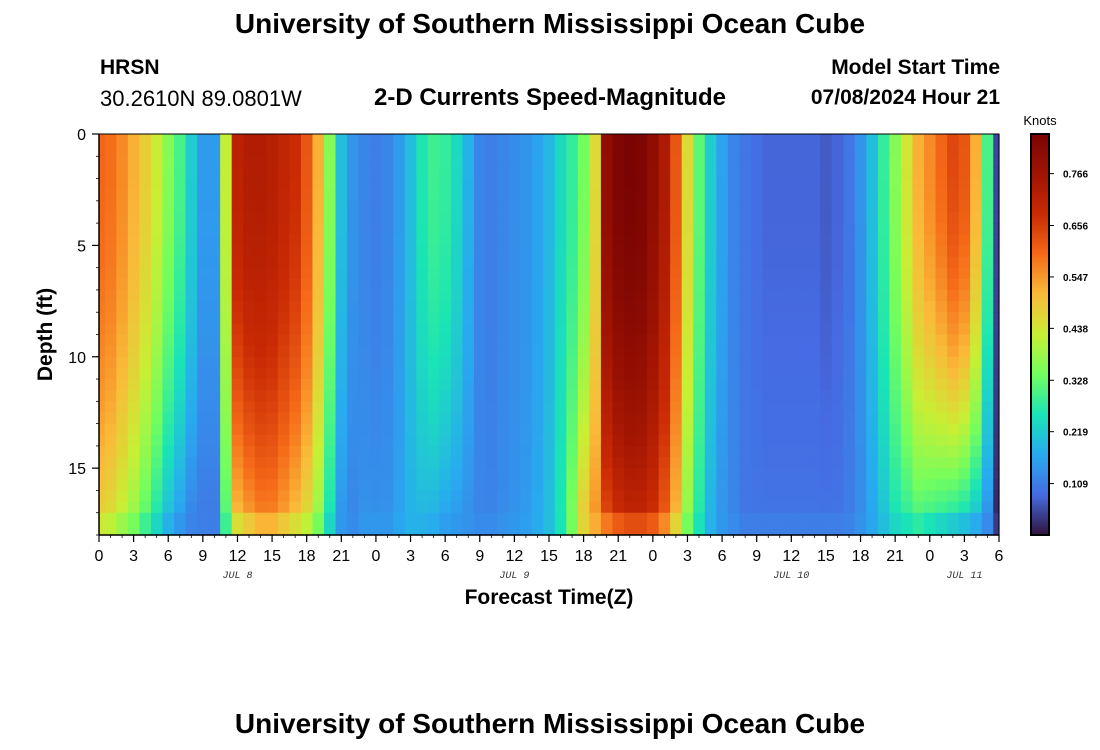 The width and height of the screenshot is (1100, 750). Describe the element at coordinates (687, 556) in the screenshot. I see `x-tick-label: 3` at that location.